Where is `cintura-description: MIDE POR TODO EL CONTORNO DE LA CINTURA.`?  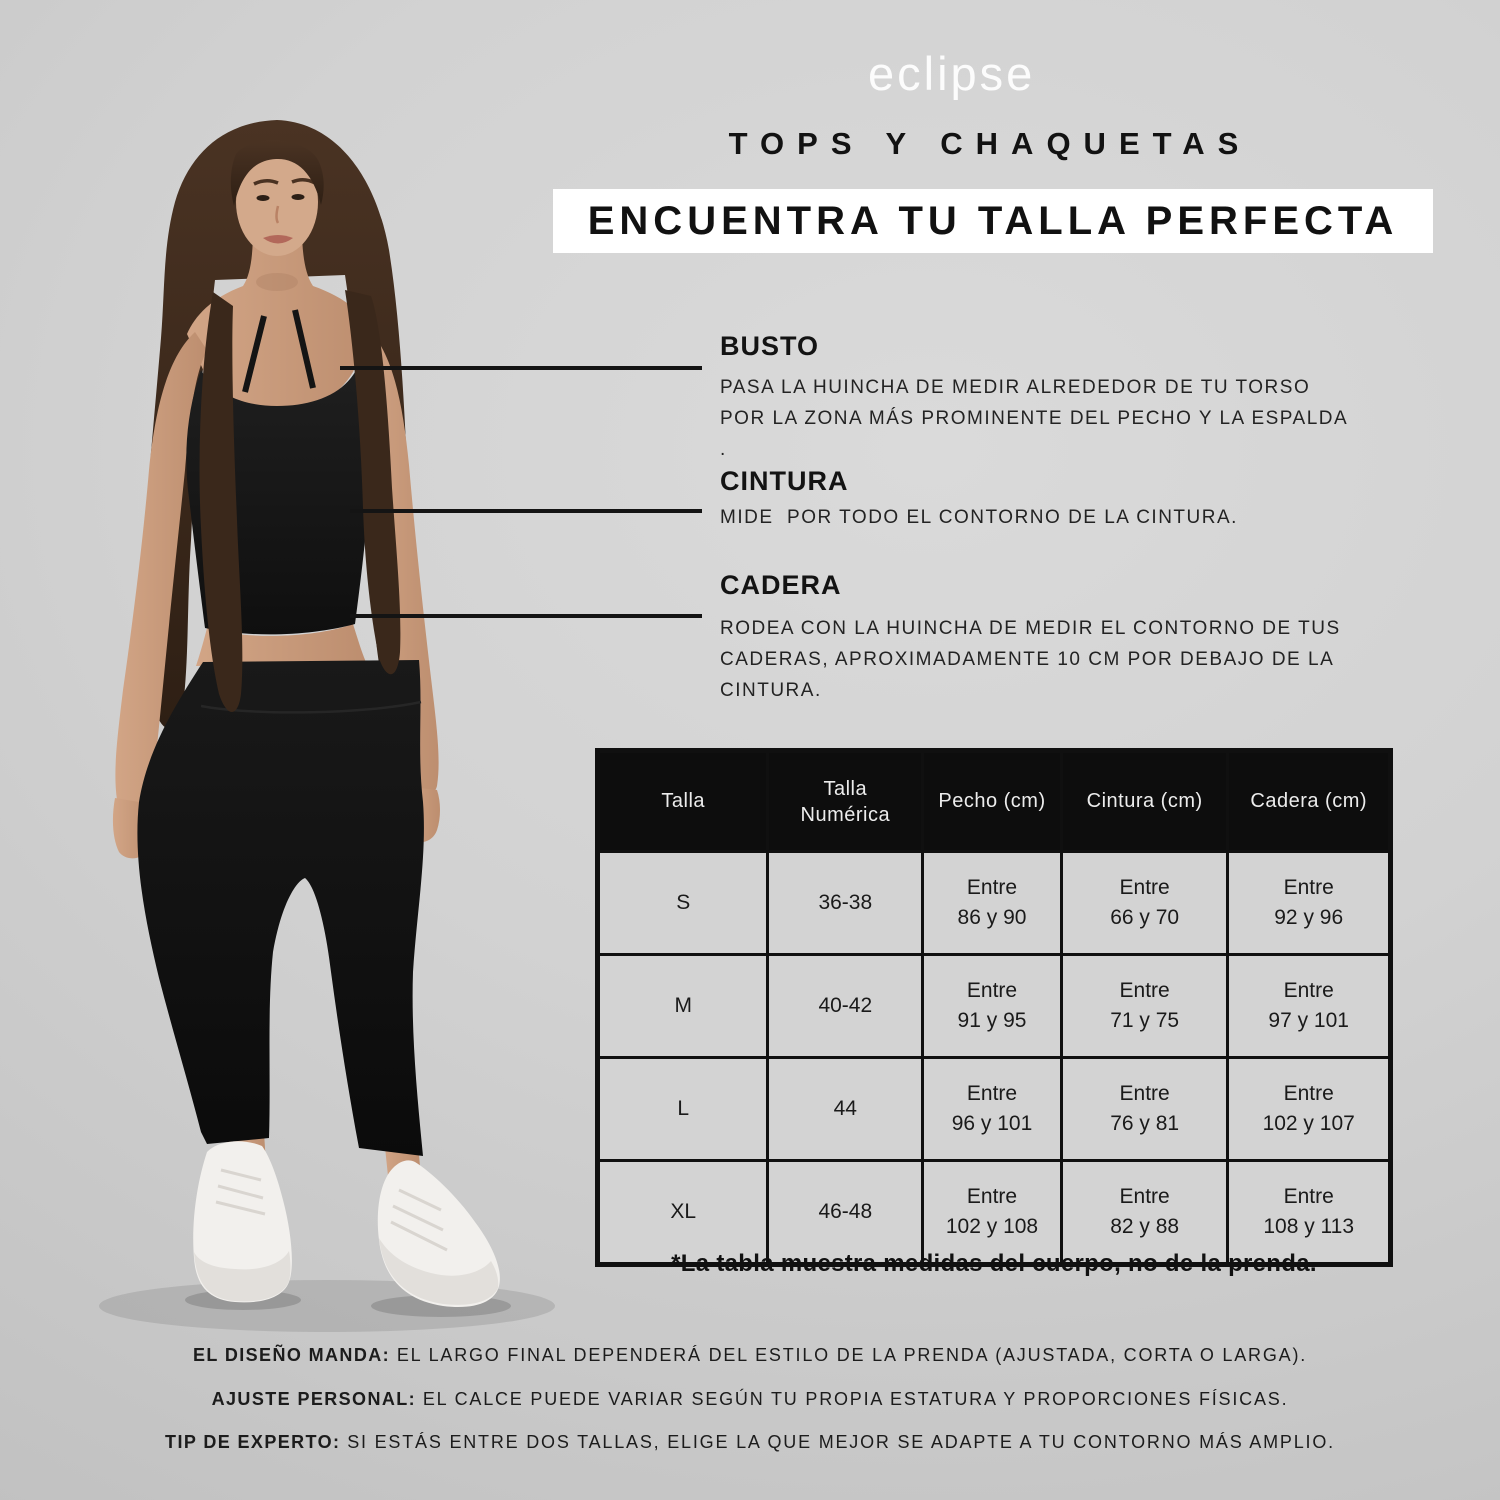
cintura-description: MIDE POR TODO EL CONTORNO DE LA CINTURA. is located at coordinates (979, 517).